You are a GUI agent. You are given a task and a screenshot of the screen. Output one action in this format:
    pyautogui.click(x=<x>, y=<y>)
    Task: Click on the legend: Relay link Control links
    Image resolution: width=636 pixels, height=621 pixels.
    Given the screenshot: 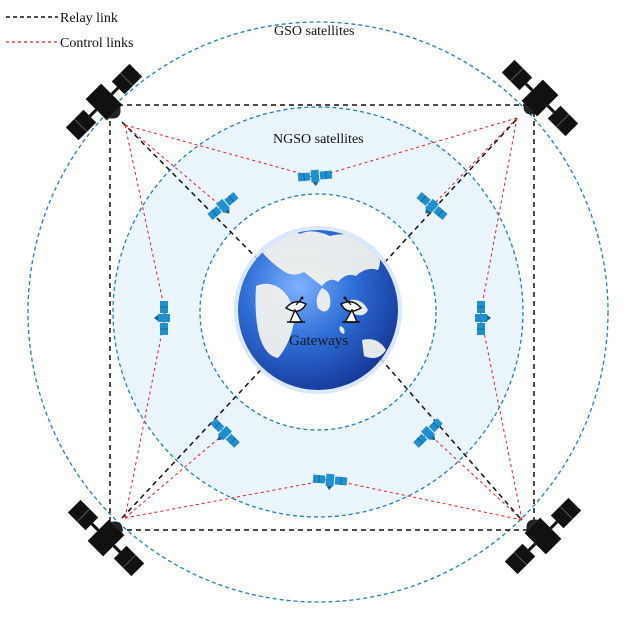 What is the action you would take?
    pyautogui.click(x=70, y=31)
    